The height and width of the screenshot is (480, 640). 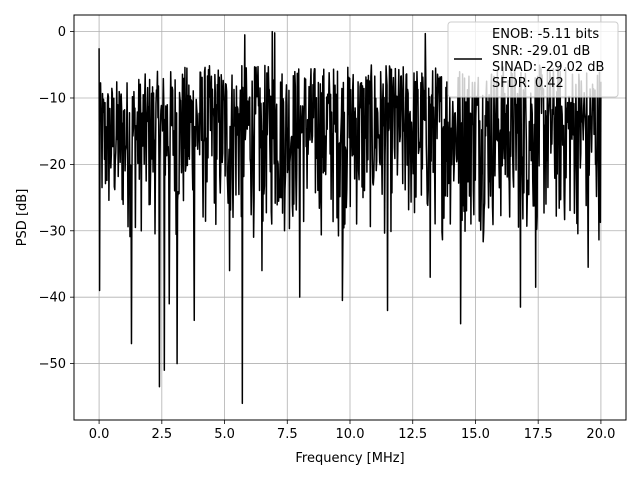 I want to click on legend-box, so click(x=533, y=59).